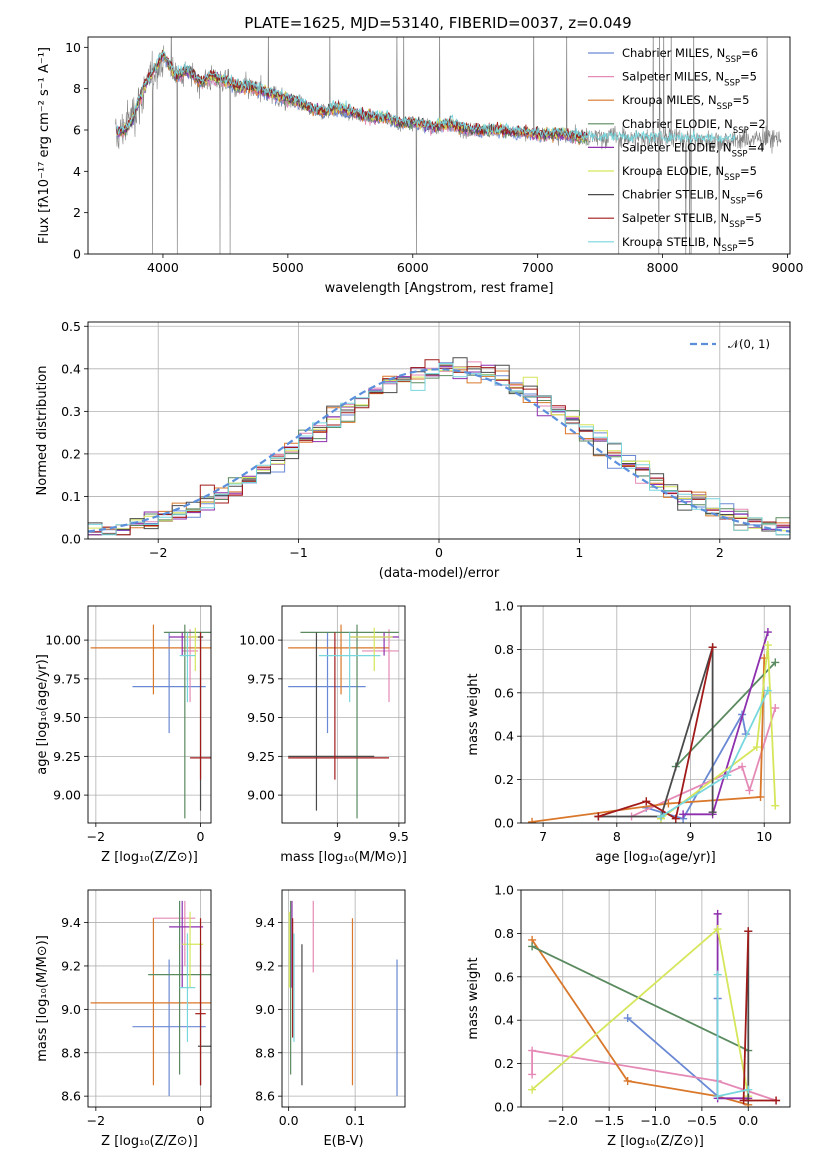 The width and height of the screenshot is (819, 1170). Describe the element at coordinates (186, 644) in the screenshot. I see `errorbar-salpeter-elodie` at that location.